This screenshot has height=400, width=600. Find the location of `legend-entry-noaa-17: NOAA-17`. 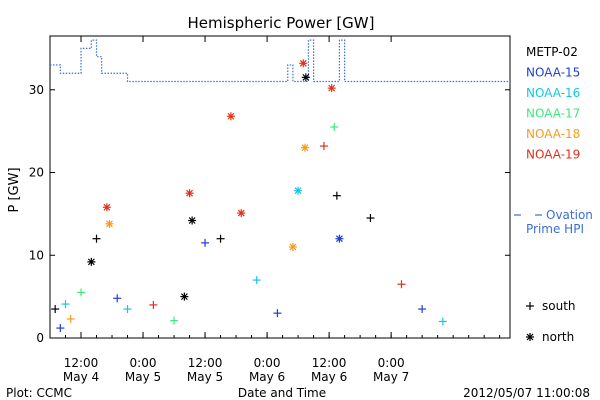

legend-entry-noaa-17: NOAA-17 is located at coordinates (553, 114).